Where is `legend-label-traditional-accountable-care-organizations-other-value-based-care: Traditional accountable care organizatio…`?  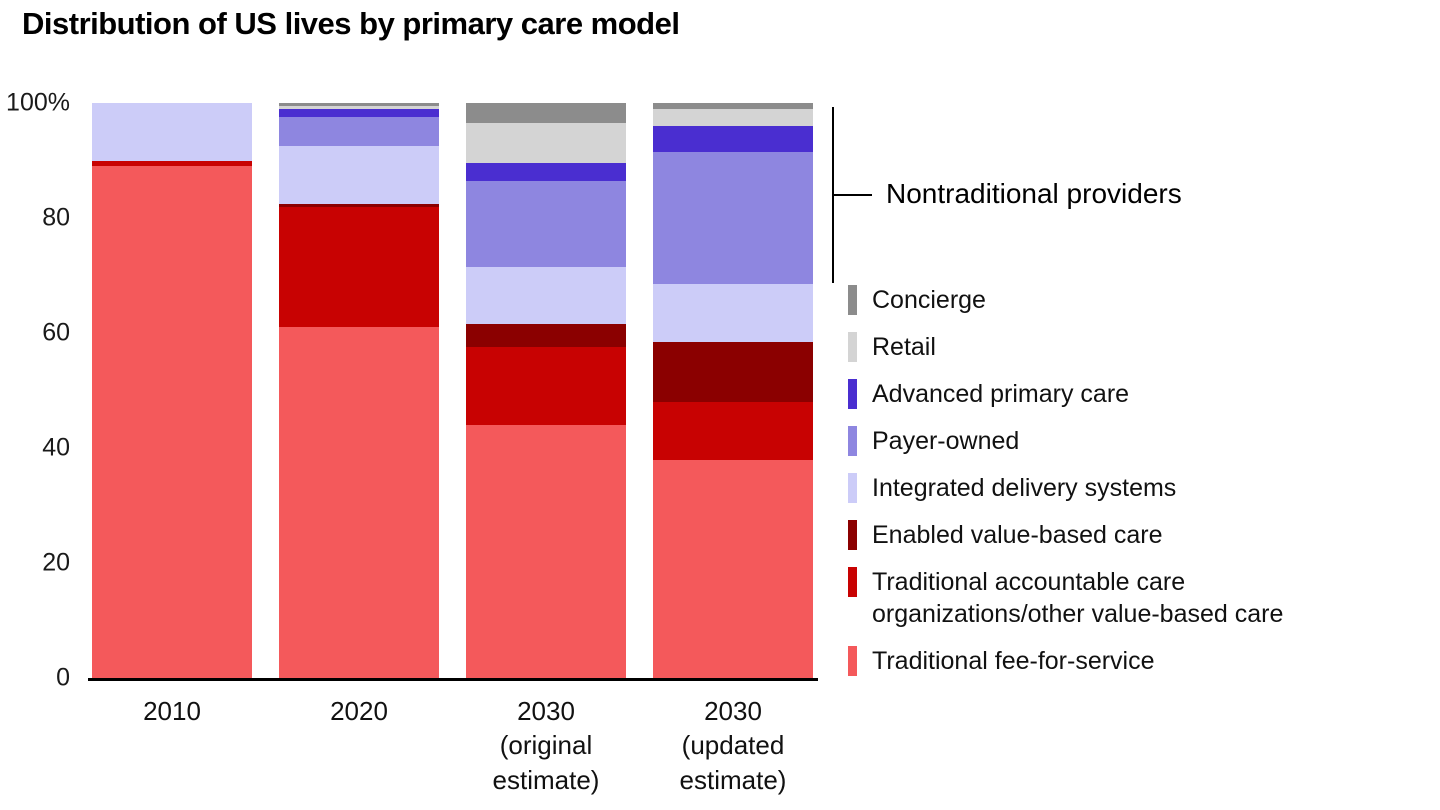 legend-label-traditional-accountable-care-organizations-other-value-based-care: Traditional accountable care organizatio… is located at coordinates (1078, 598).